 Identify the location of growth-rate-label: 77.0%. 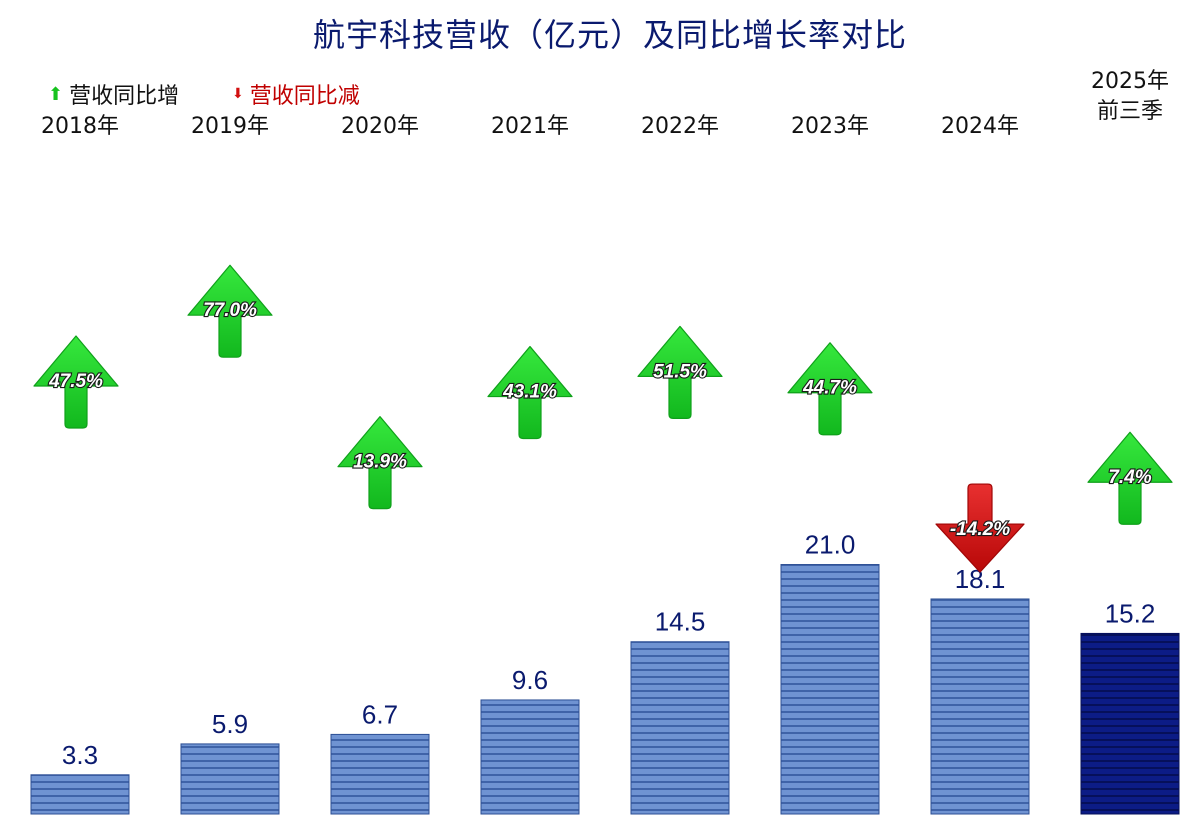
(230, 310).